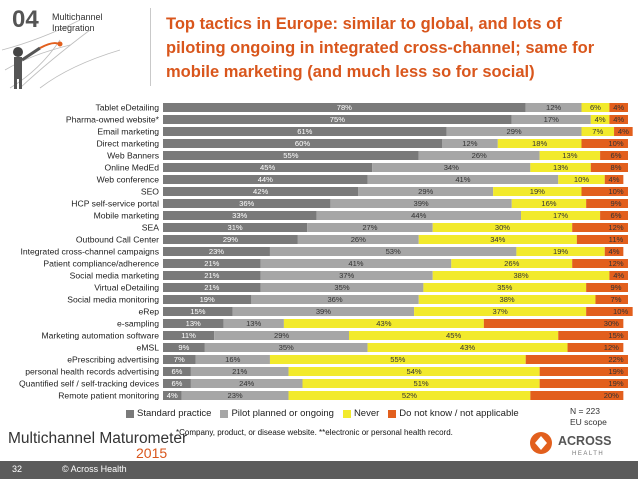 The image size is (638, 479). What do you see at coordinates (459, 413) in the screenshot?
I see `legend-label-dontknow: Do not know / not applicable` at bounding box center [459, 413].